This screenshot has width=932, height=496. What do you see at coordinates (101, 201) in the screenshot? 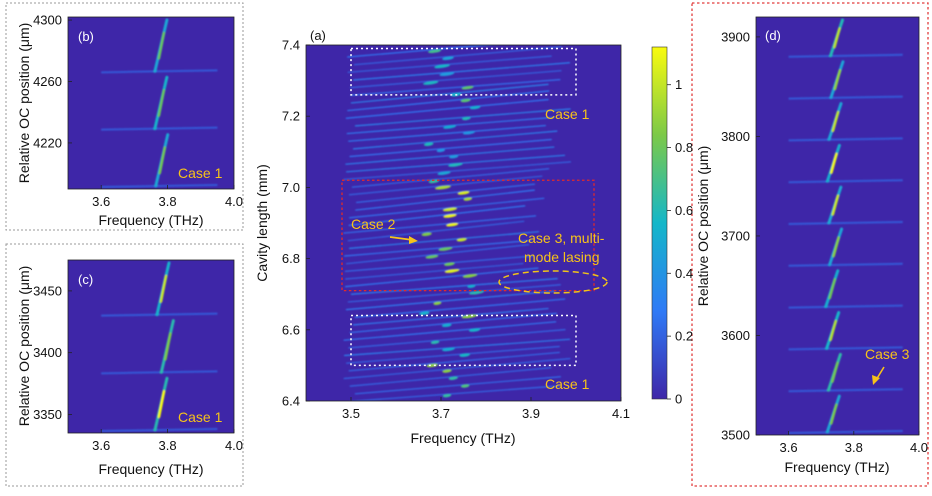
I see `x-tick-label: 3.6` at bounding box center [101, 201].